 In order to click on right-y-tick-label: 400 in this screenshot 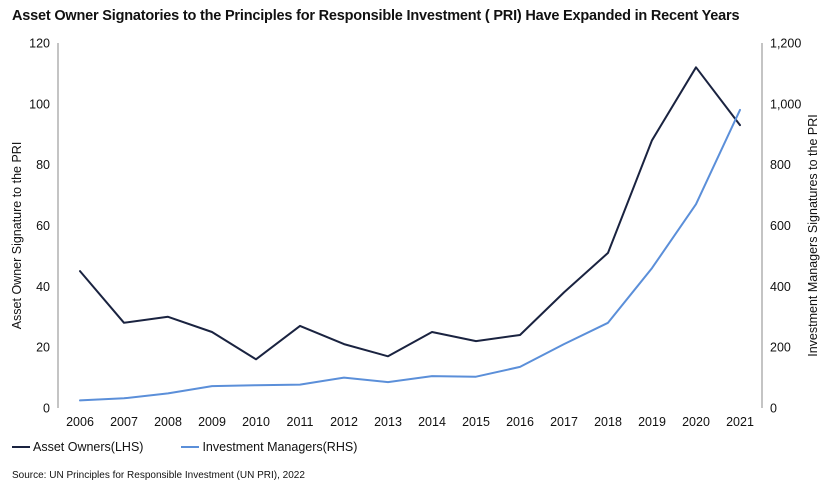, I will do `click(780, 287)`.